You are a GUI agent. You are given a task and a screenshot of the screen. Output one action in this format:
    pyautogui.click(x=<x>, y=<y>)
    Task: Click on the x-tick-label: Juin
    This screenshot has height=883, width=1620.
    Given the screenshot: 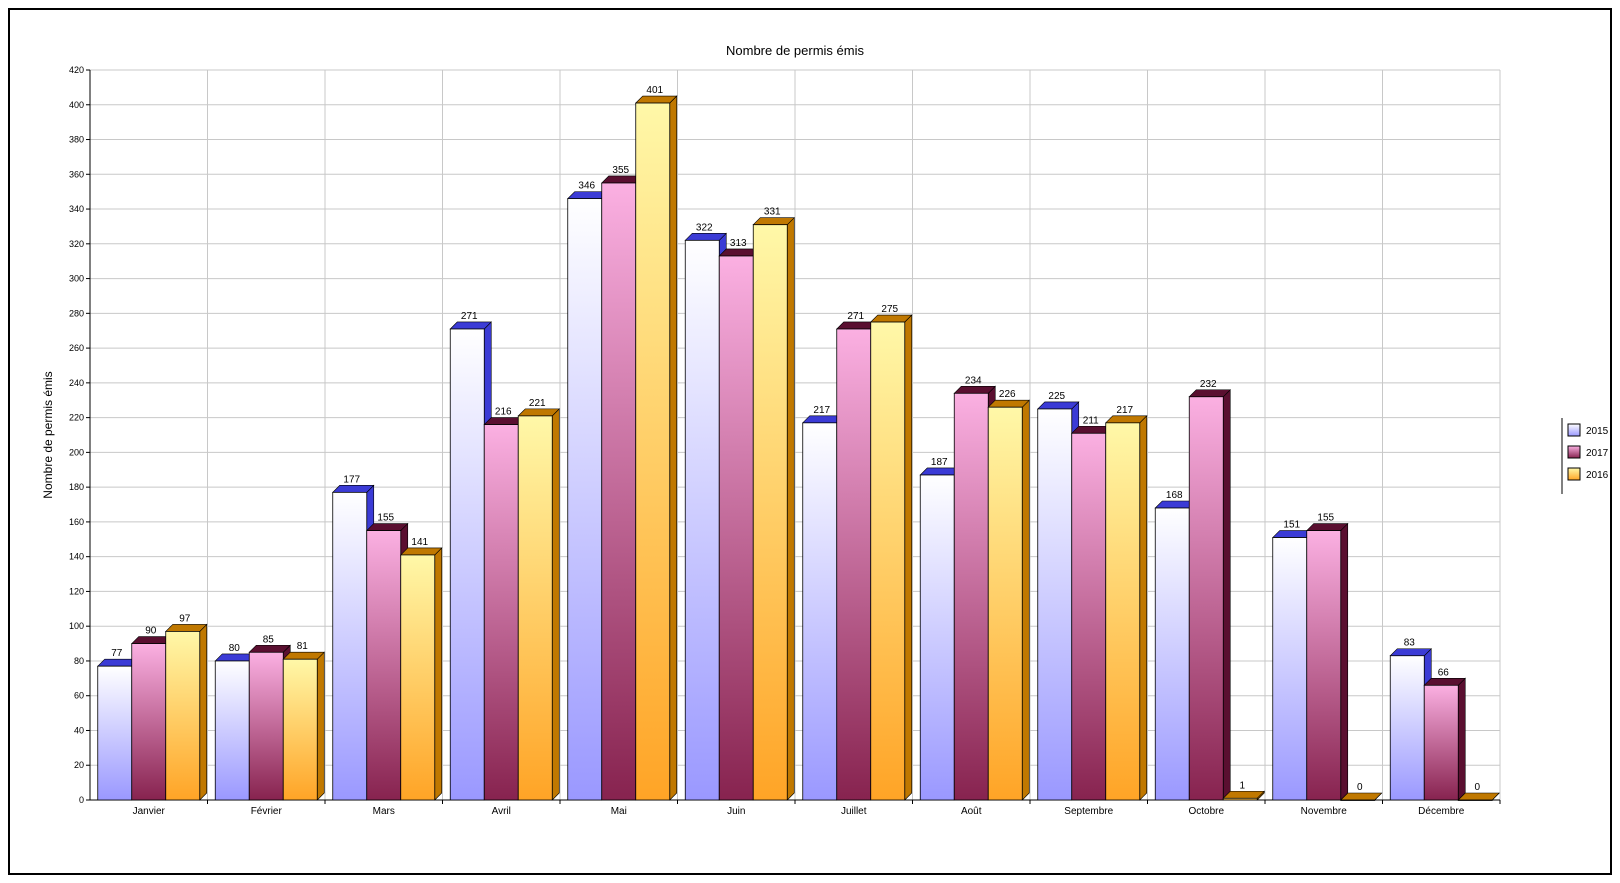 What is the action you would take?
    pyautogui.click(x=736, y=811)
    